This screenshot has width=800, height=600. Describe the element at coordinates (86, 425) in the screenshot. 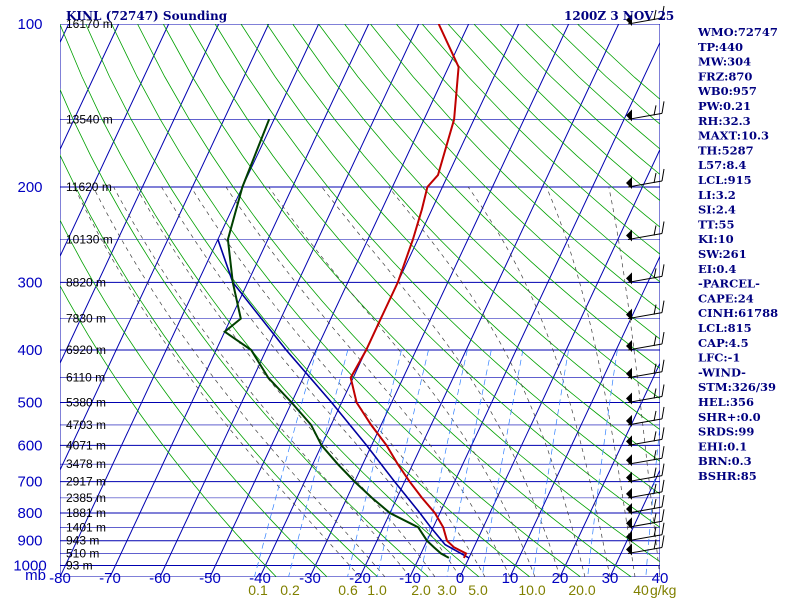

I see `height-label: 4703 m` at that location.